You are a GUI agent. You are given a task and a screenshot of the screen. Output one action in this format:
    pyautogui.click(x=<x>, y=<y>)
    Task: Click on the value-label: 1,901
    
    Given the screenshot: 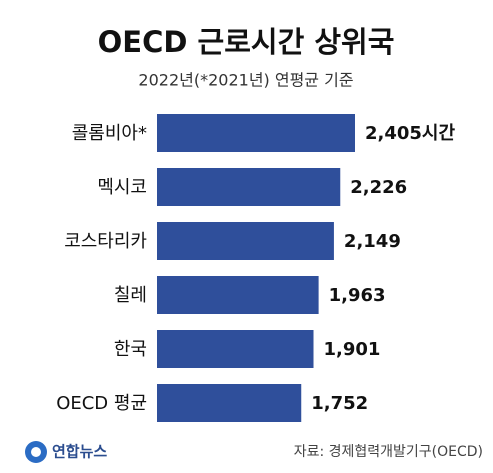 What is the action you would take?
    pyautogui.click(x=352, y=349)
    